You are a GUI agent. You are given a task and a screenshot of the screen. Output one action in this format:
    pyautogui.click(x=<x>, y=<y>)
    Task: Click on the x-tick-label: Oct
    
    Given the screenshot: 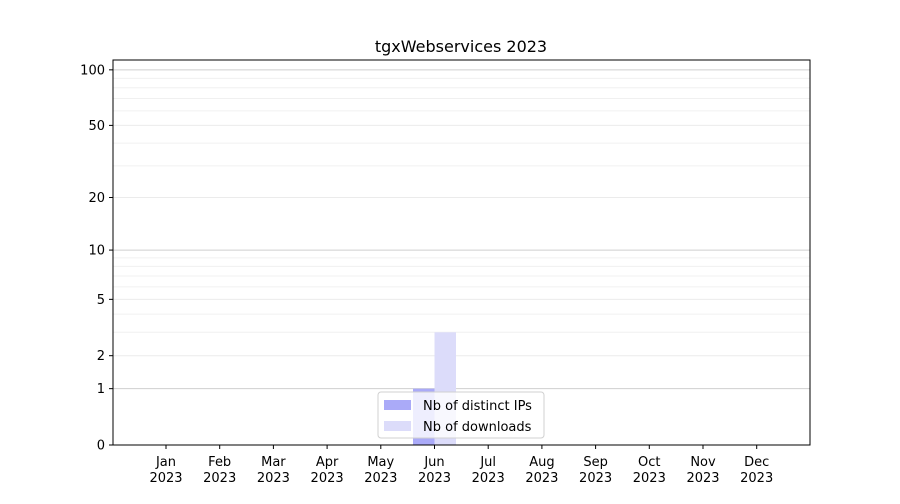 What is the action you would take?
    pyautogui.click(x=649, y=462)
    